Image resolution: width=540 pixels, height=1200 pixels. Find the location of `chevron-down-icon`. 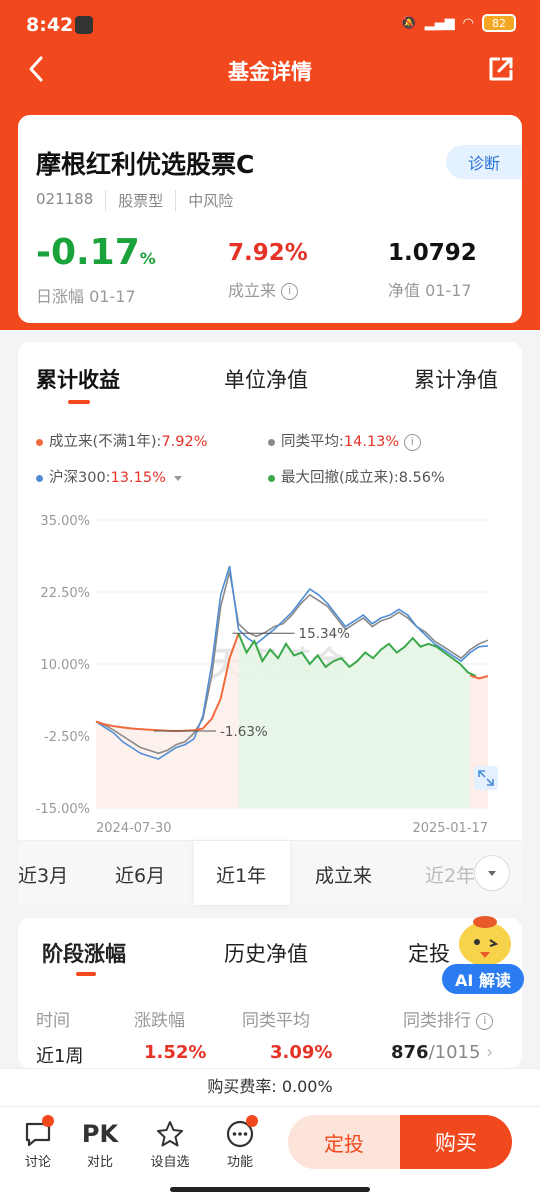

chevron-down-icon is located at coordinates (492, 873).